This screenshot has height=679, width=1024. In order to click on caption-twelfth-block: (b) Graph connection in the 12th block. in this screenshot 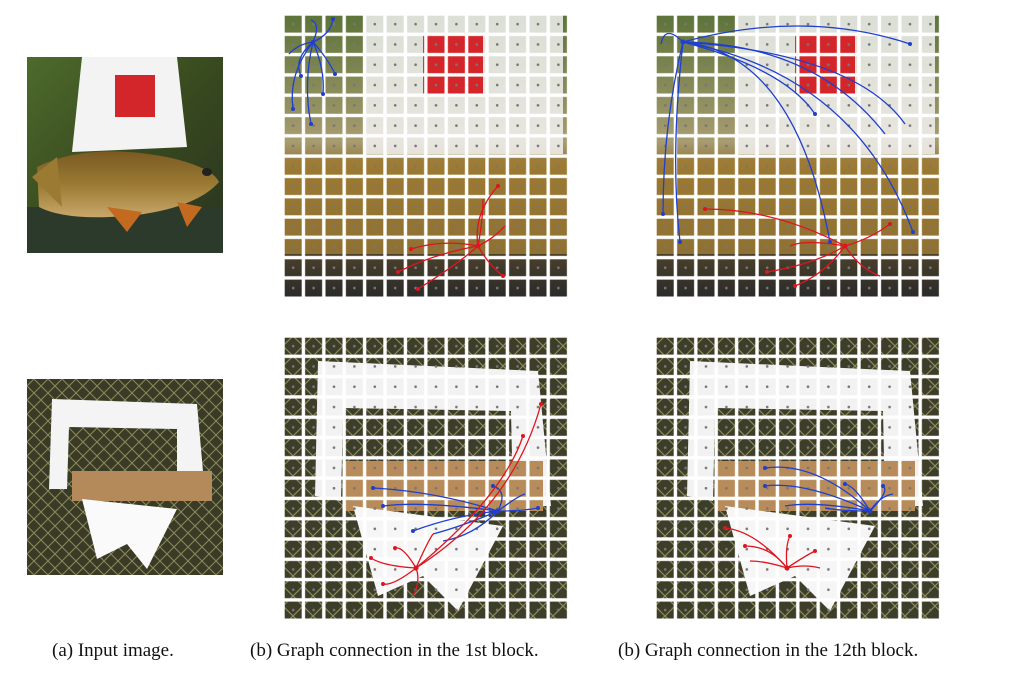, I will do `click(768, 650)`.